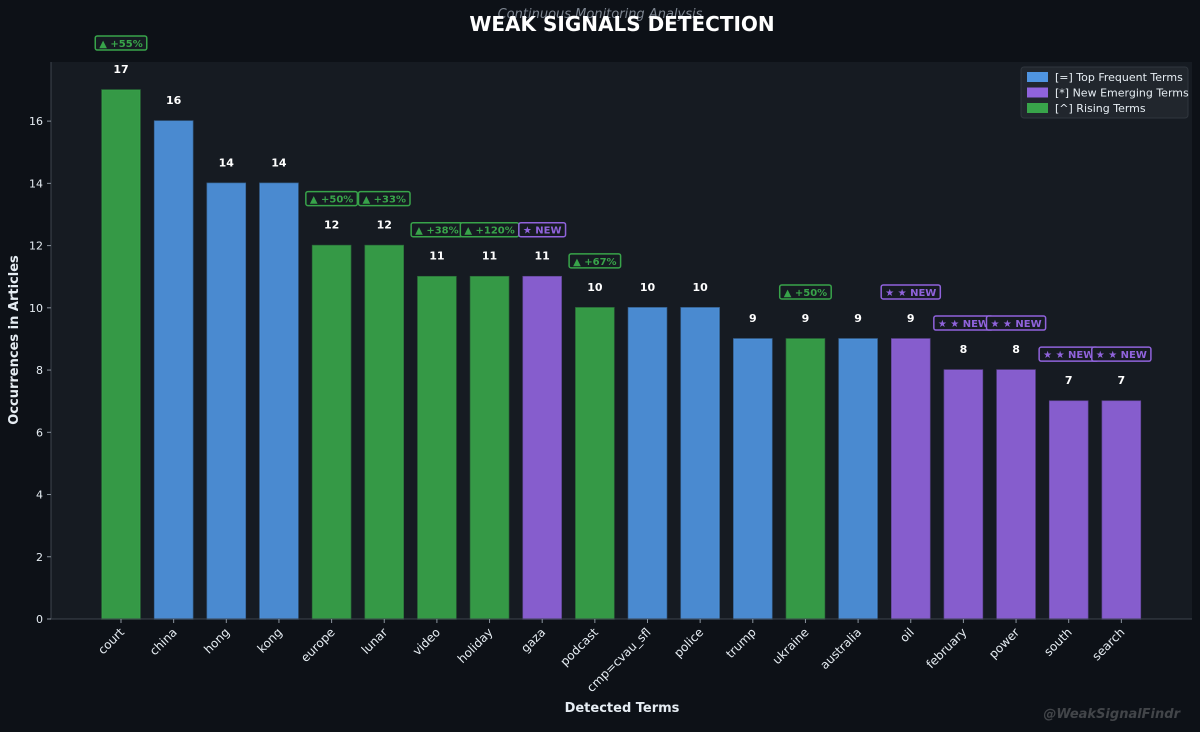  I want to click on trend-badge: ▲ +120%, so click(489, 229).